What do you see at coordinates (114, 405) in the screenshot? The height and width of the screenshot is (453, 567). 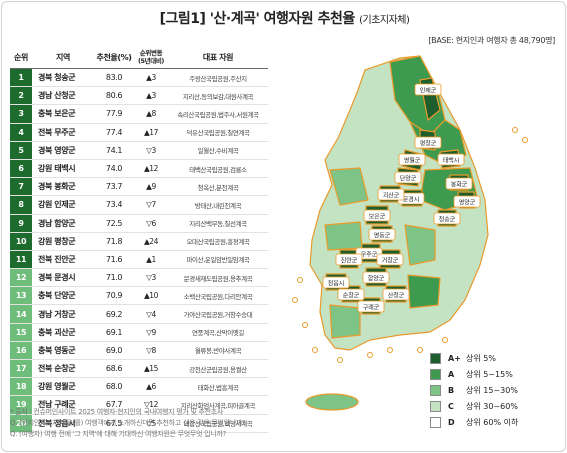 I see `rate-cell: 67.7` at bounding box center [114, 405].